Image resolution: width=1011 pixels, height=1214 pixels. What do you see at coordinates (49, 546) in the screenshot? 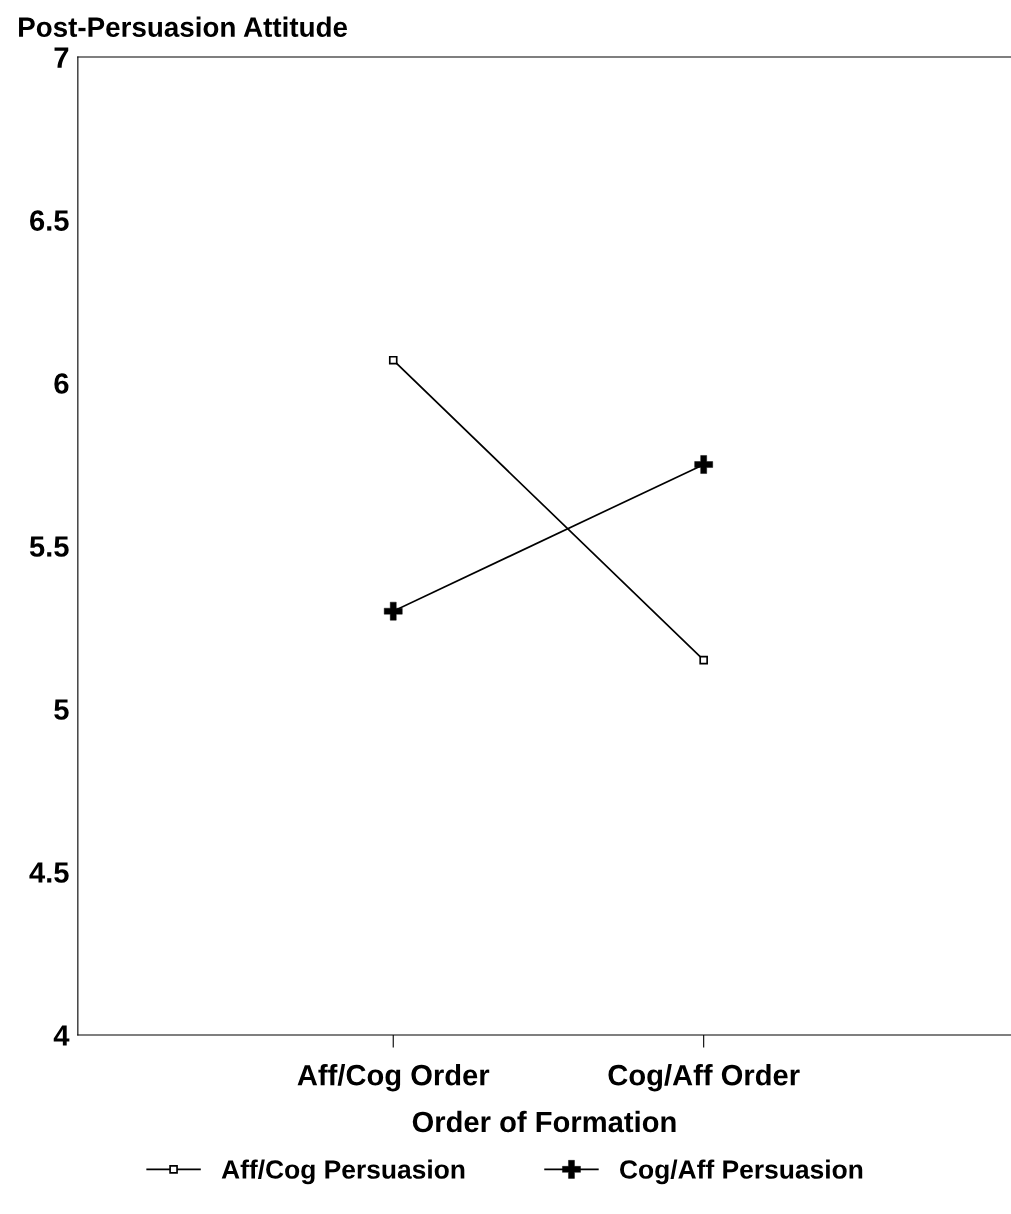
I see `y-tick-label: 5.5` at bounding box center [49, 546].